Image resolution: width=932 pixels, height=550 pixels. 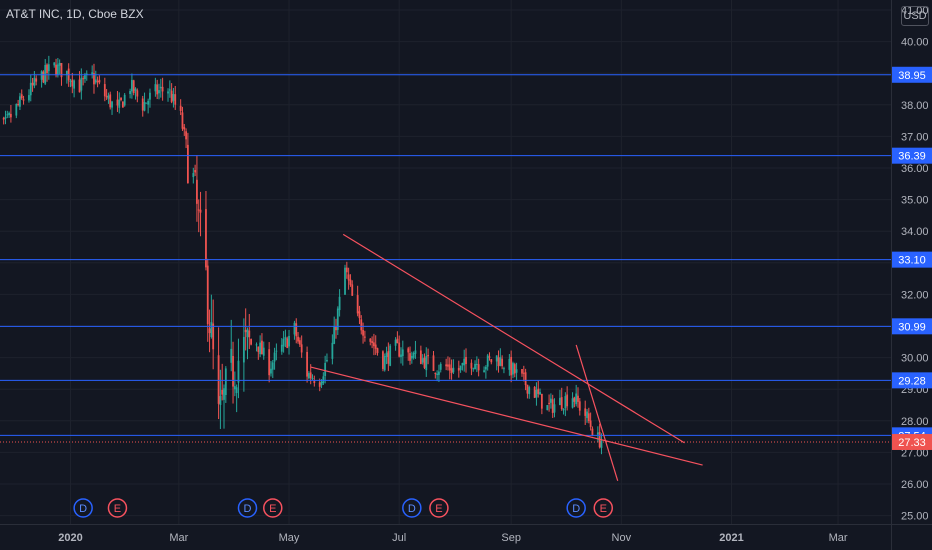 I want to click on event-letter: D, so click(x=248, y=509).